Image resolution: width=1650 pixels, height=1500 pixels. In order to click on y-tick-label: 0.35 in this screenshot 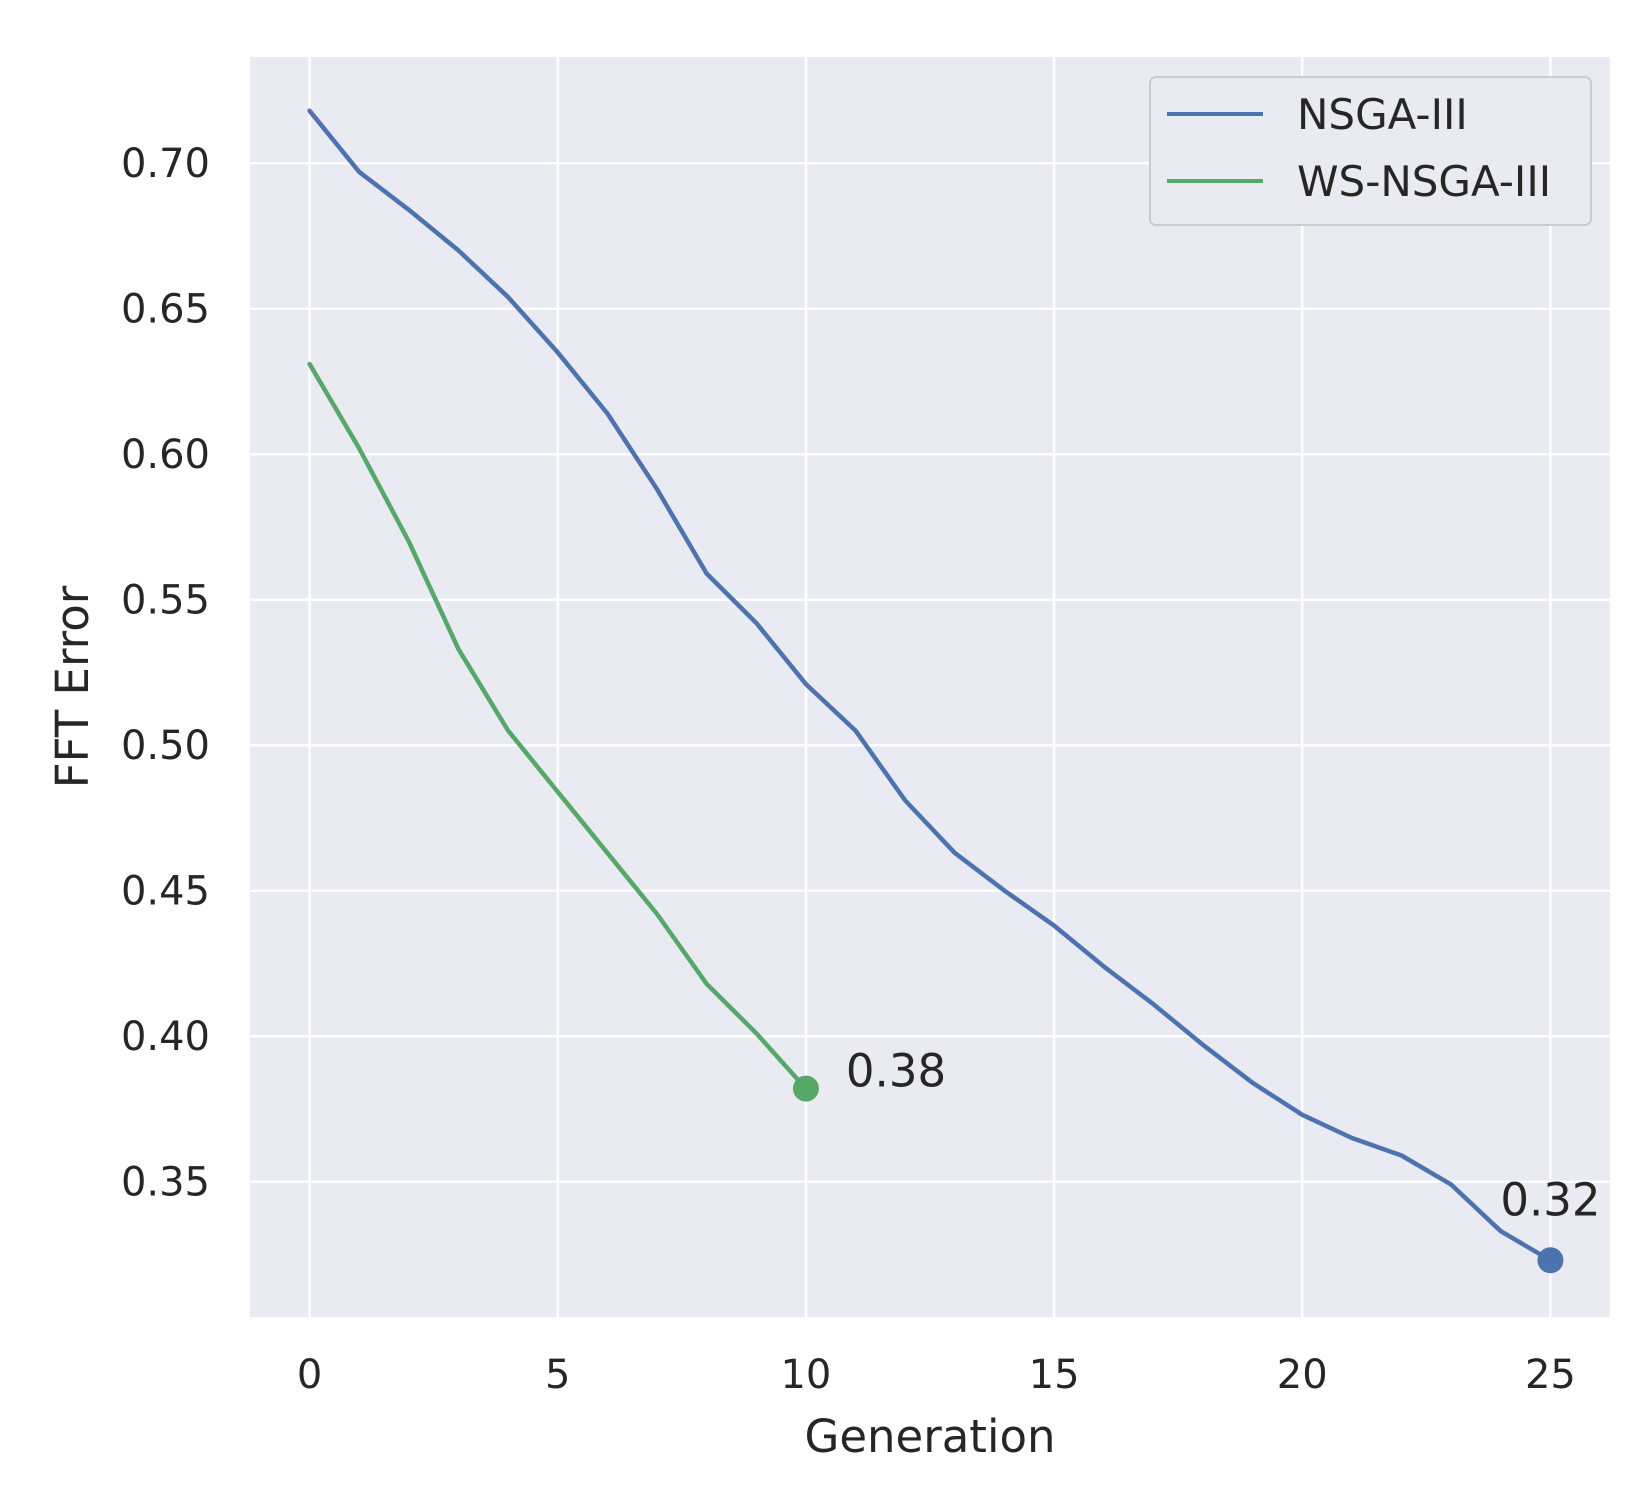, I will do `click(165, 1183)`.